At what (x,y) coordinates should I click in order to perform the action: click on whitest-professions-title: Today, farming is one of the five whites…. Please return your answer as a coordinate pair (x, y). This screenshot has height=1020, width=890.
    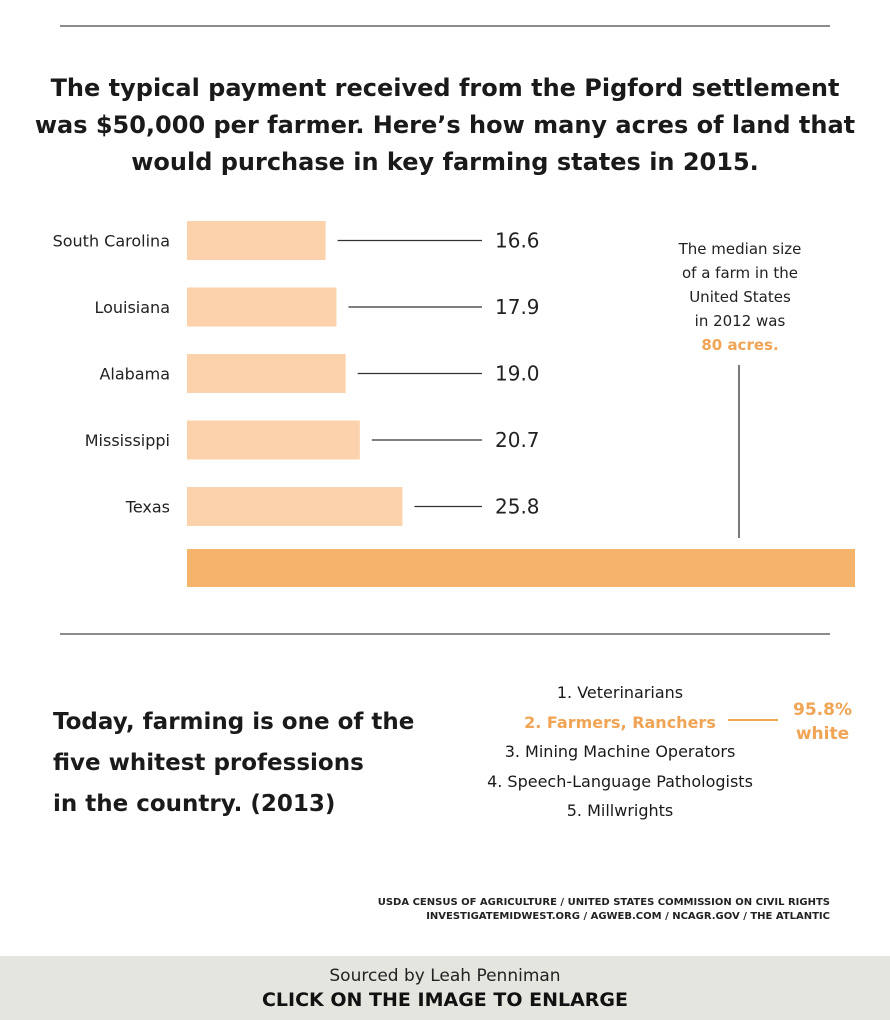
    Looking at the image, I should click on (253, 763).